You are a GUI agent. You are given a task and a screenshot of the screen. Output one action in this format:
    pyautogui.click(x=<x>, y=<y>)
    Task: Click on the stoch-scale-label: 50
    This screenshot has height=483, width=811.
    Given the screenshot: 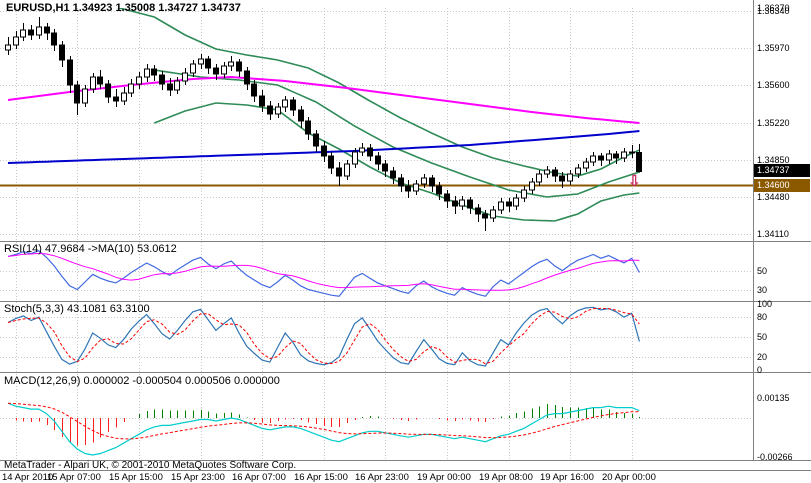 What is the action you would take?
    pyautogui.click(x=762, y=337)
    